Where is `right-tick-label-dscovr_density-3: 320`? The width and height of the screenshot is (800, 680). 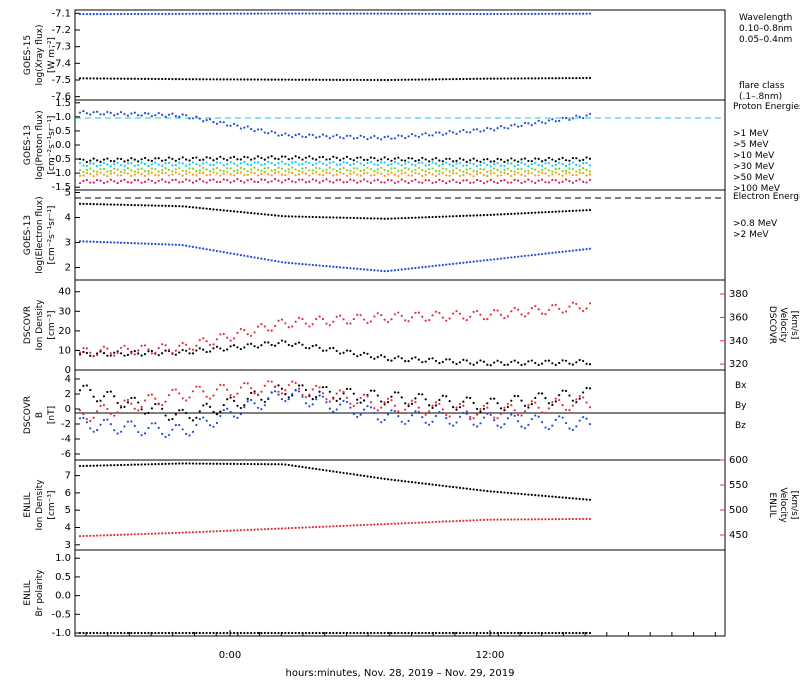 right-tick-label-dscovr_density-3: 320 is located at coordinates (738, 364).